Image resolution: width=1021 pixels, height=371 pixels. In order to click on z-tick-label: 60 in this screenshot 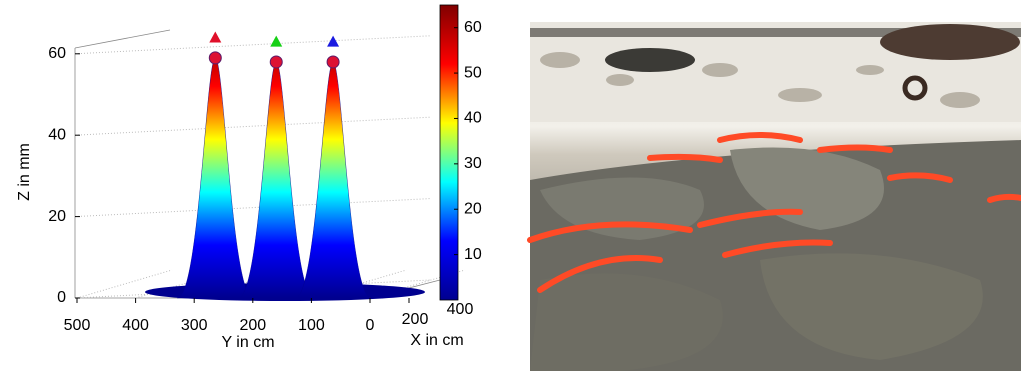, I will do `click(57, 53)`.